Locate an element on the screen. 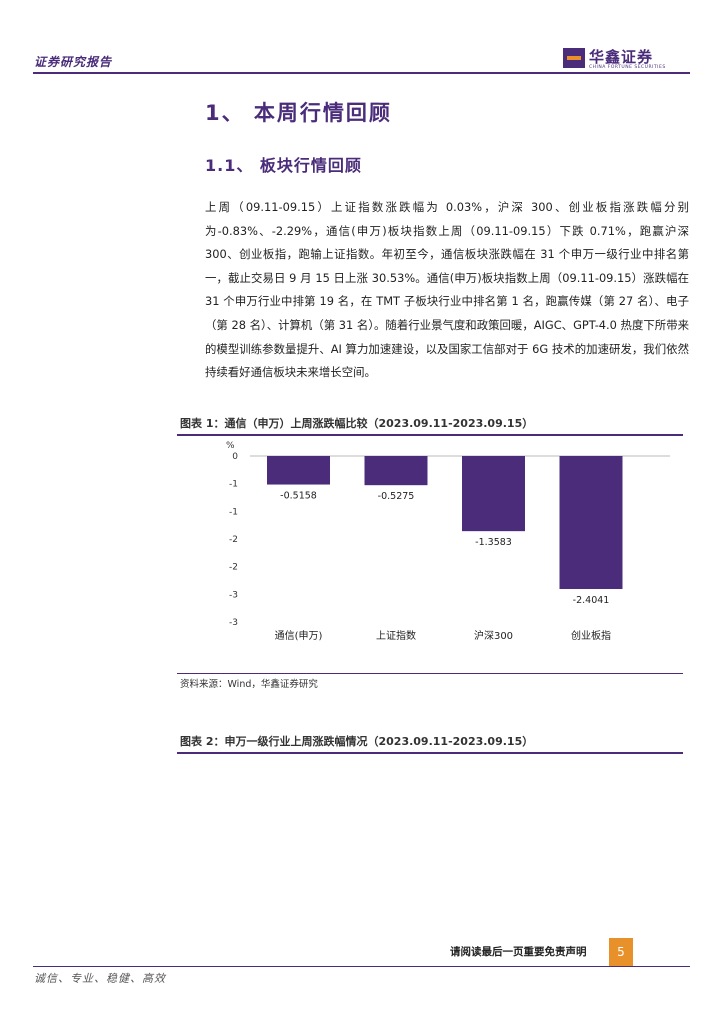 This screenshot has height=1024, width=724. chart-category-label: 沪深300 is located at coordinates (493, 635).